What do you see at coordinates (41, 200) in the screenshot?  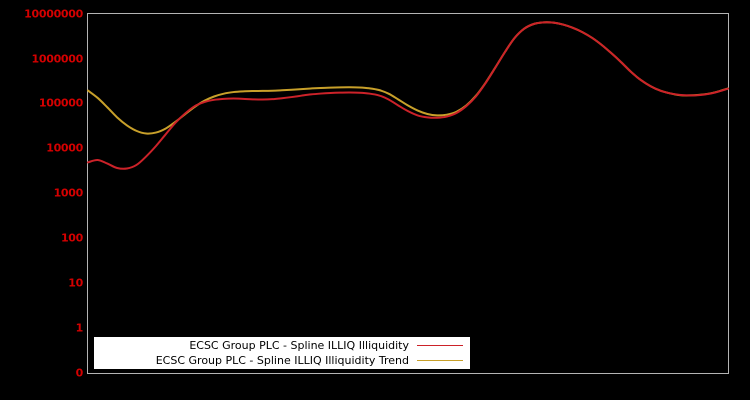 I see `y-axis-tick-labels: 10000000 1000000 100000 10000 1000 100 10 1 0` at bounding box center [41, 200].